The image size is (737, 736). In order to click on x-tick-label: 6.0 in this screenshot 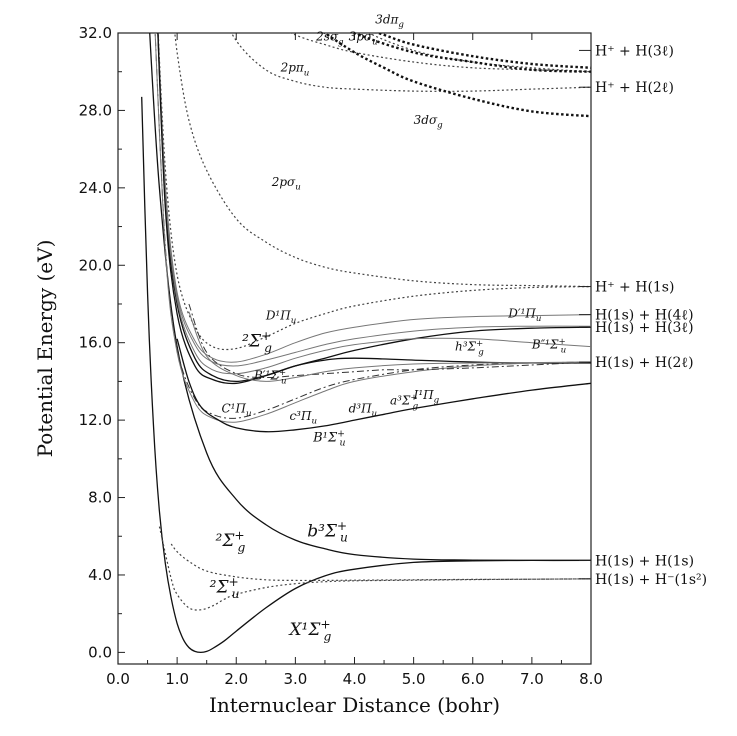, I will do `click(473, 679)`.